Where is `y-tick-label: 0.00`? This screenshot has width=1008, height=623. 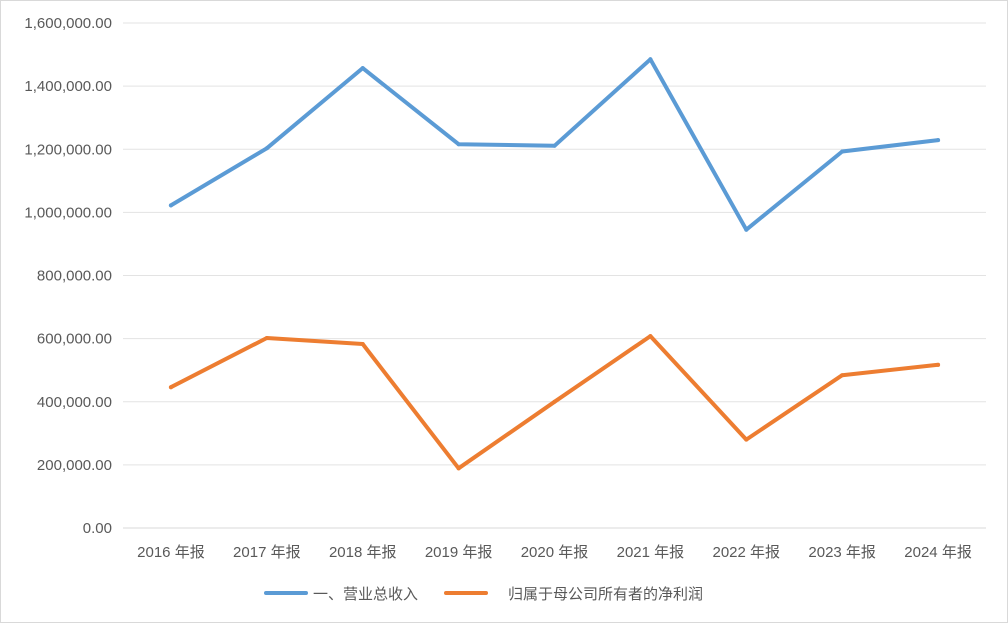
y-tick-label: 0.00 is located at coordinates (97, 528).